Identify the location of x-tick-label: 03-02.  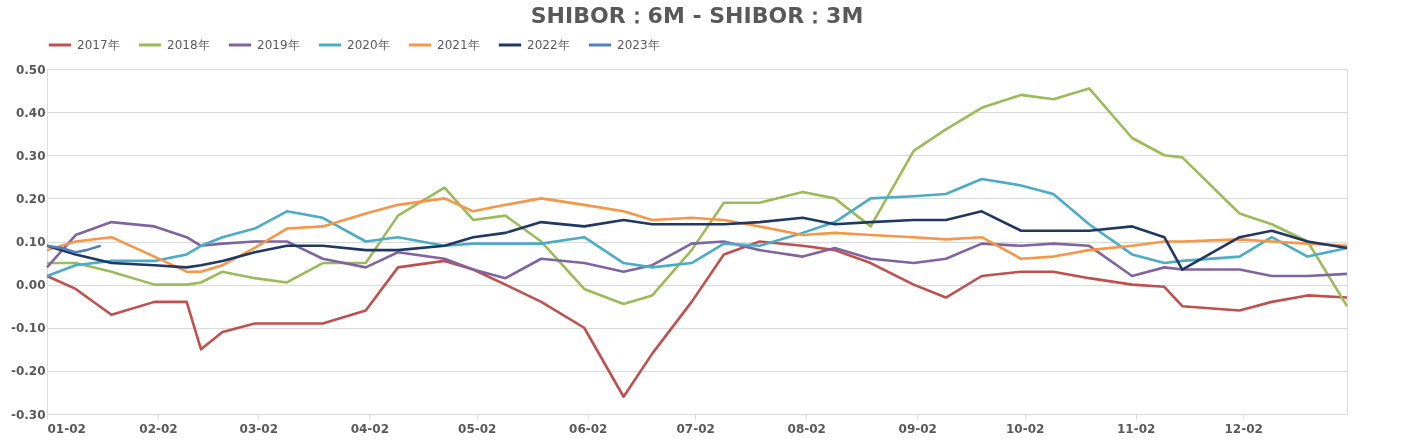
(258, 428).